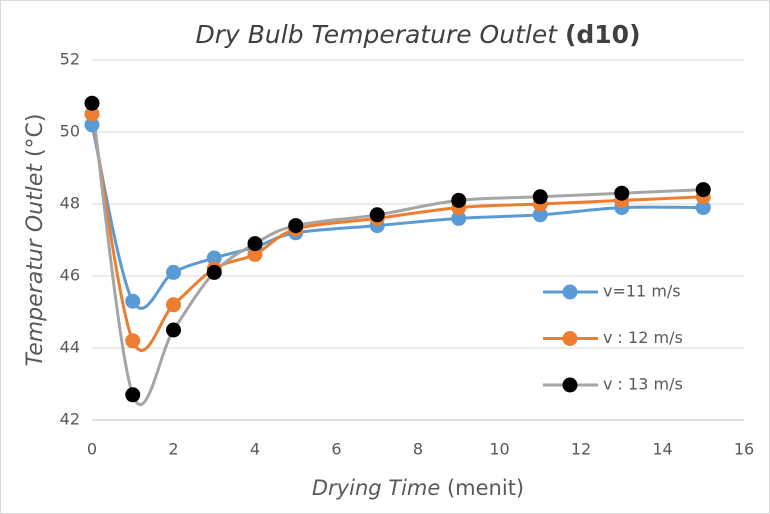  What do you see at coordinates (173, 449) in the screenshot?
I see `x-tick-label: 2` at bounding box center [173, 449].